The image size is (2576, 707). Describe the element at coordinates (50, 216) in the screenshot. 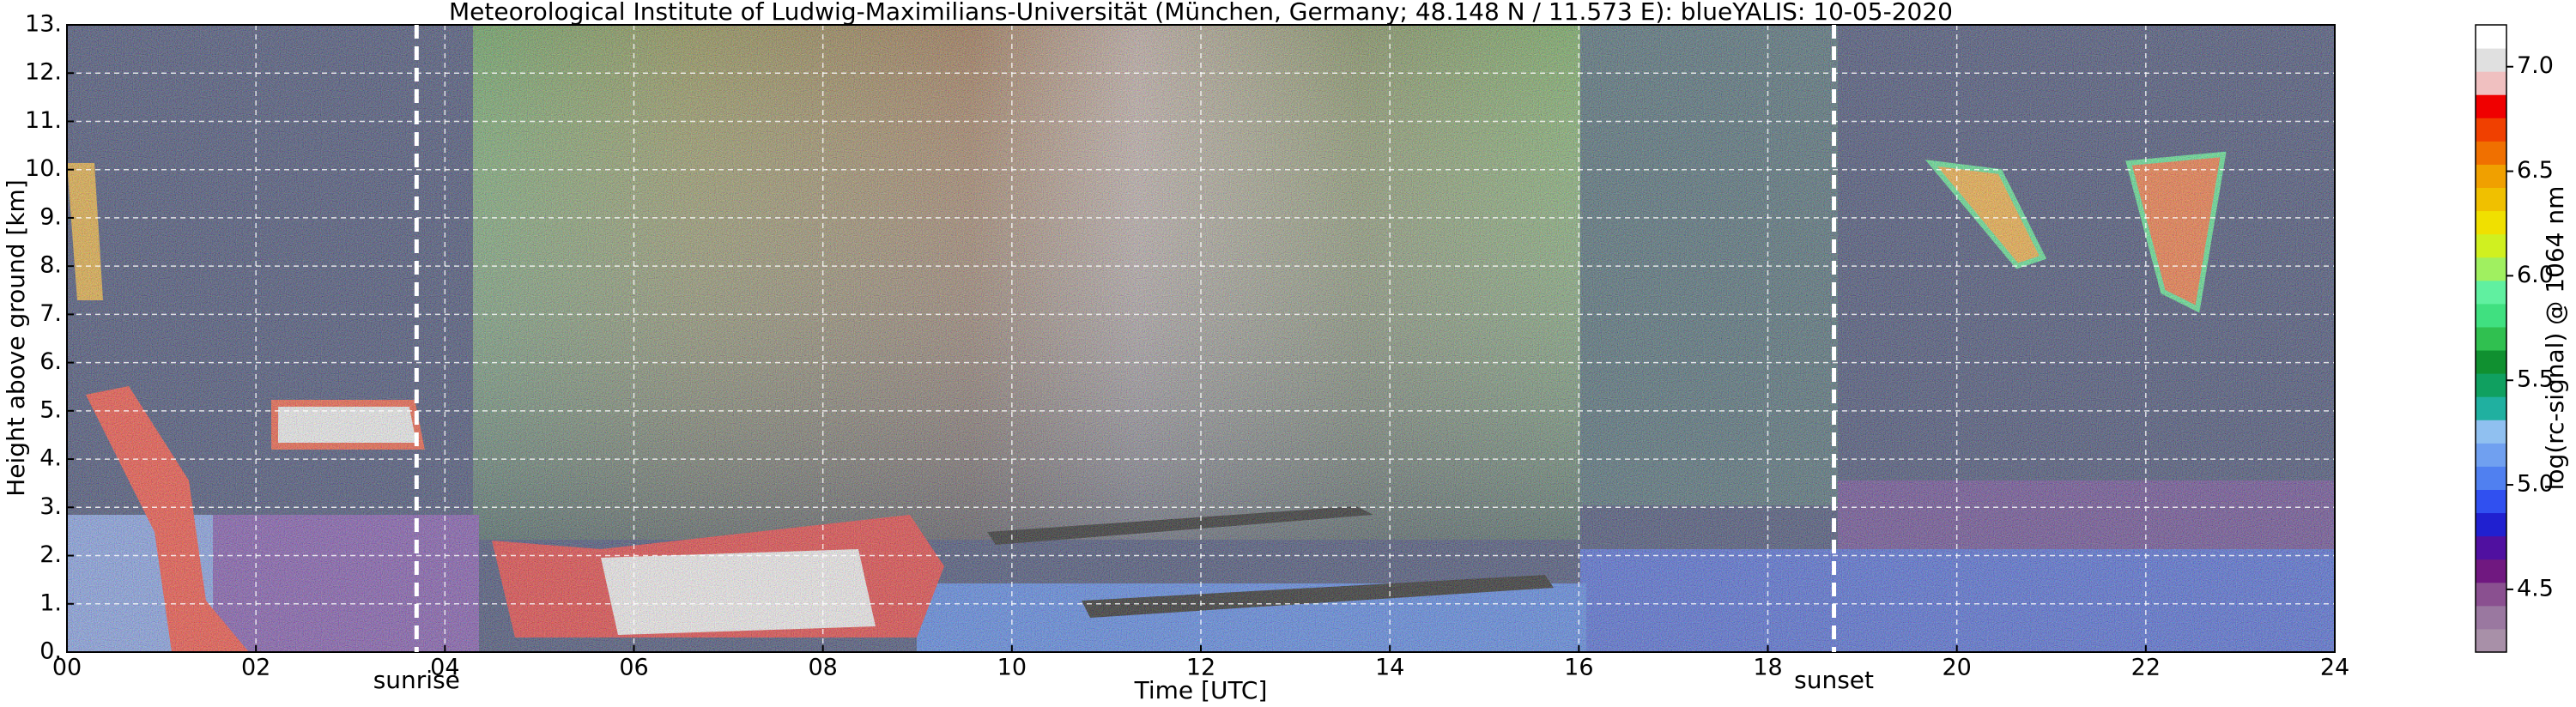

I see `y-tick-label: 9.` at that location.